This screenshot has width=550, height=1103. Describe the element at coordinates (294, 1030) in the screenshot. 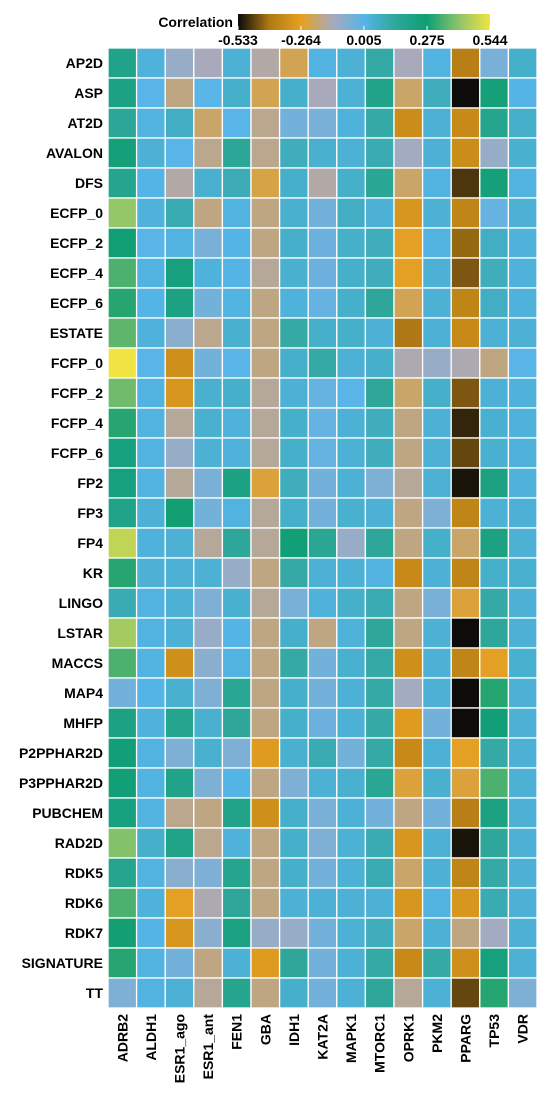

I see `column-label: IDH1` at that location.